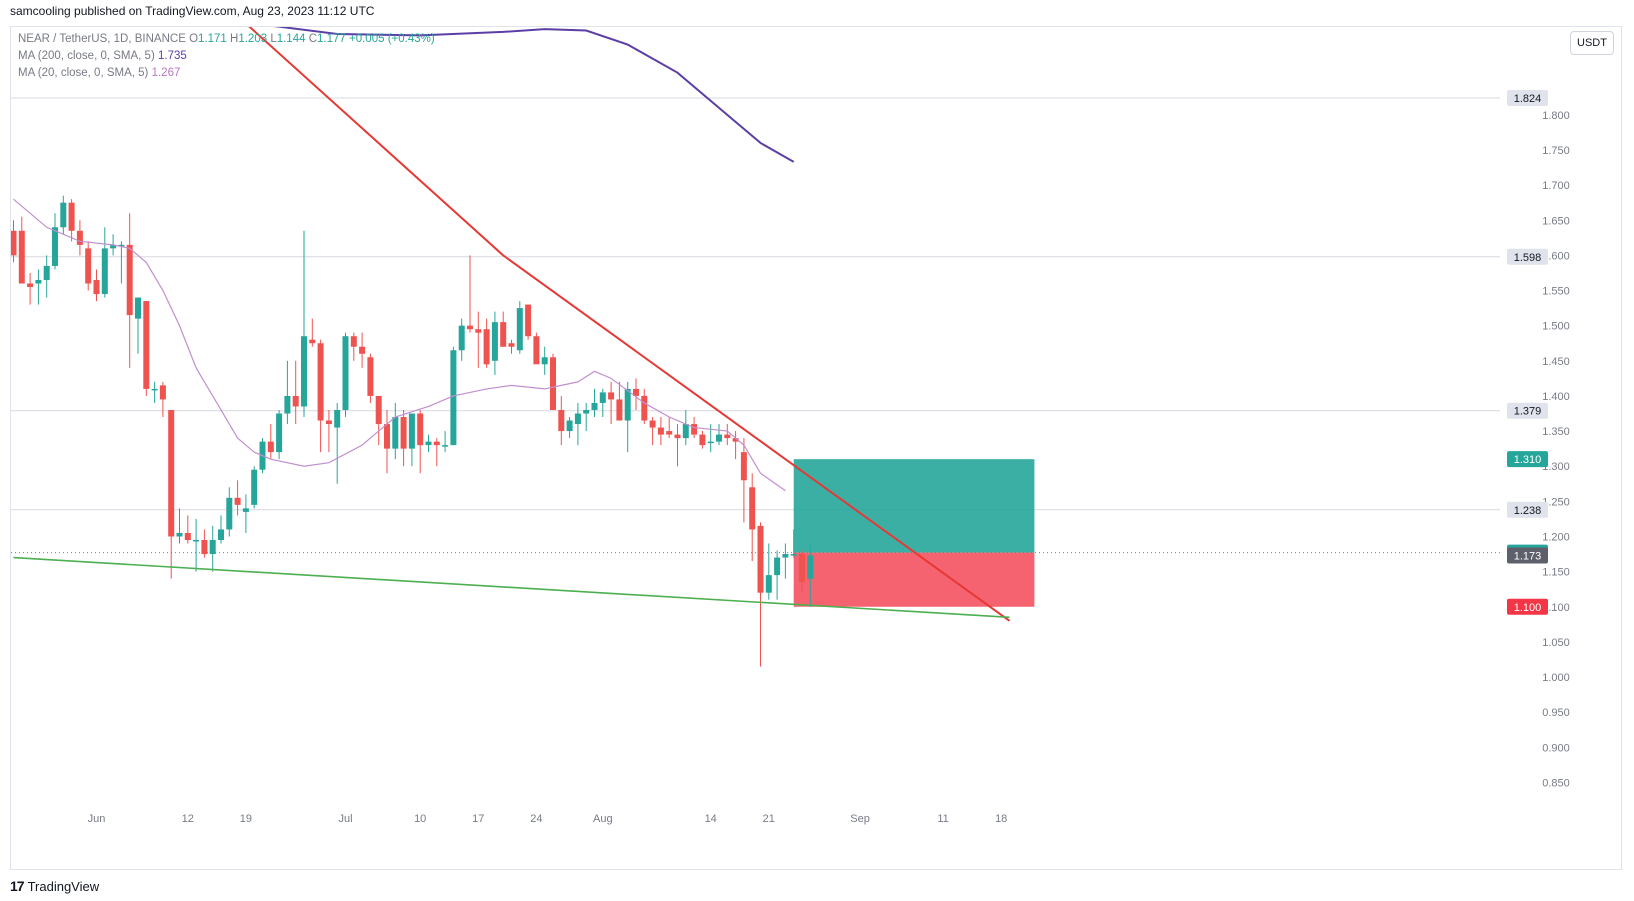 The image size is (1634, 901). I want to click on price-label-text: 1.173, so click(1528, 556).